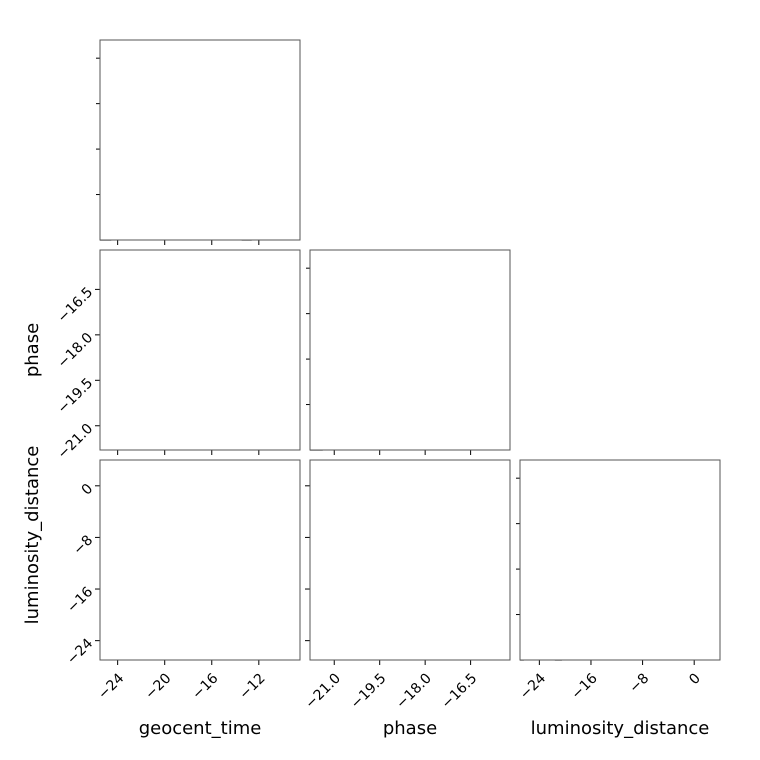 Image resolution: width=760 pixels, height=760 pixels. Describe the element at coordinates (83, 545) in the screenshot. I see `y-tick-label: −8` at that location.